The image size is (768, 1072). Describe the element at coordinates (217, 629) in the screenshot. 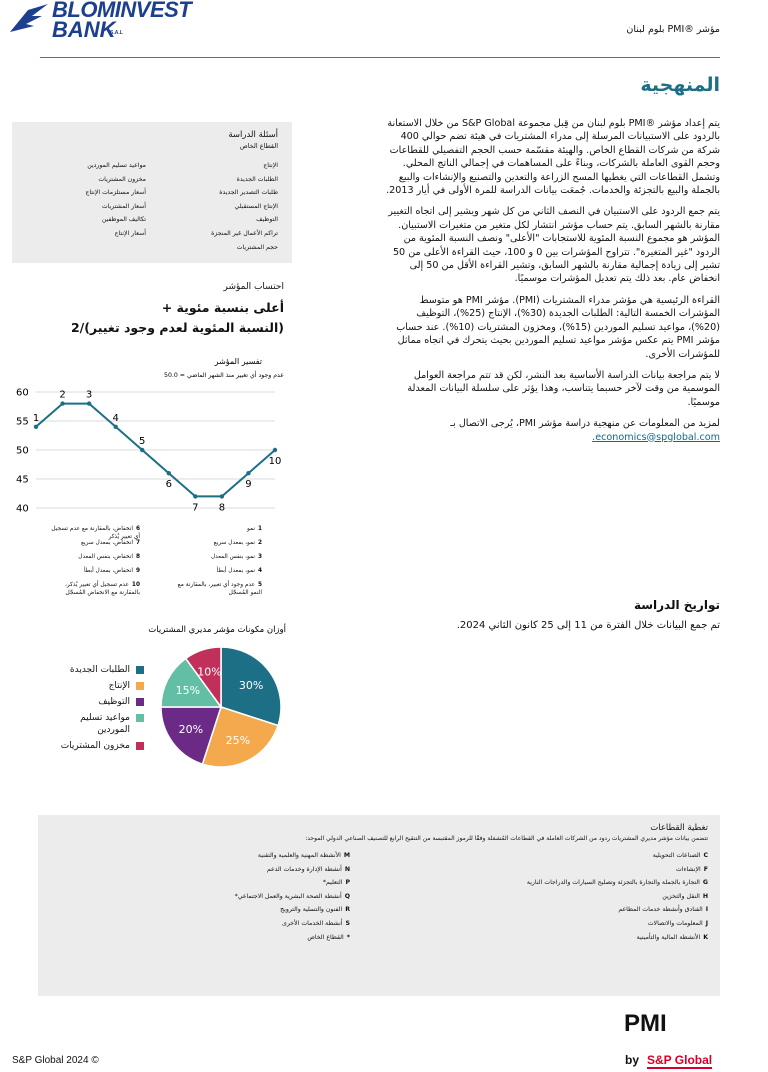

I see `chart-title: أوزان مكونات مؤشر مديري المشتريات` at that location.